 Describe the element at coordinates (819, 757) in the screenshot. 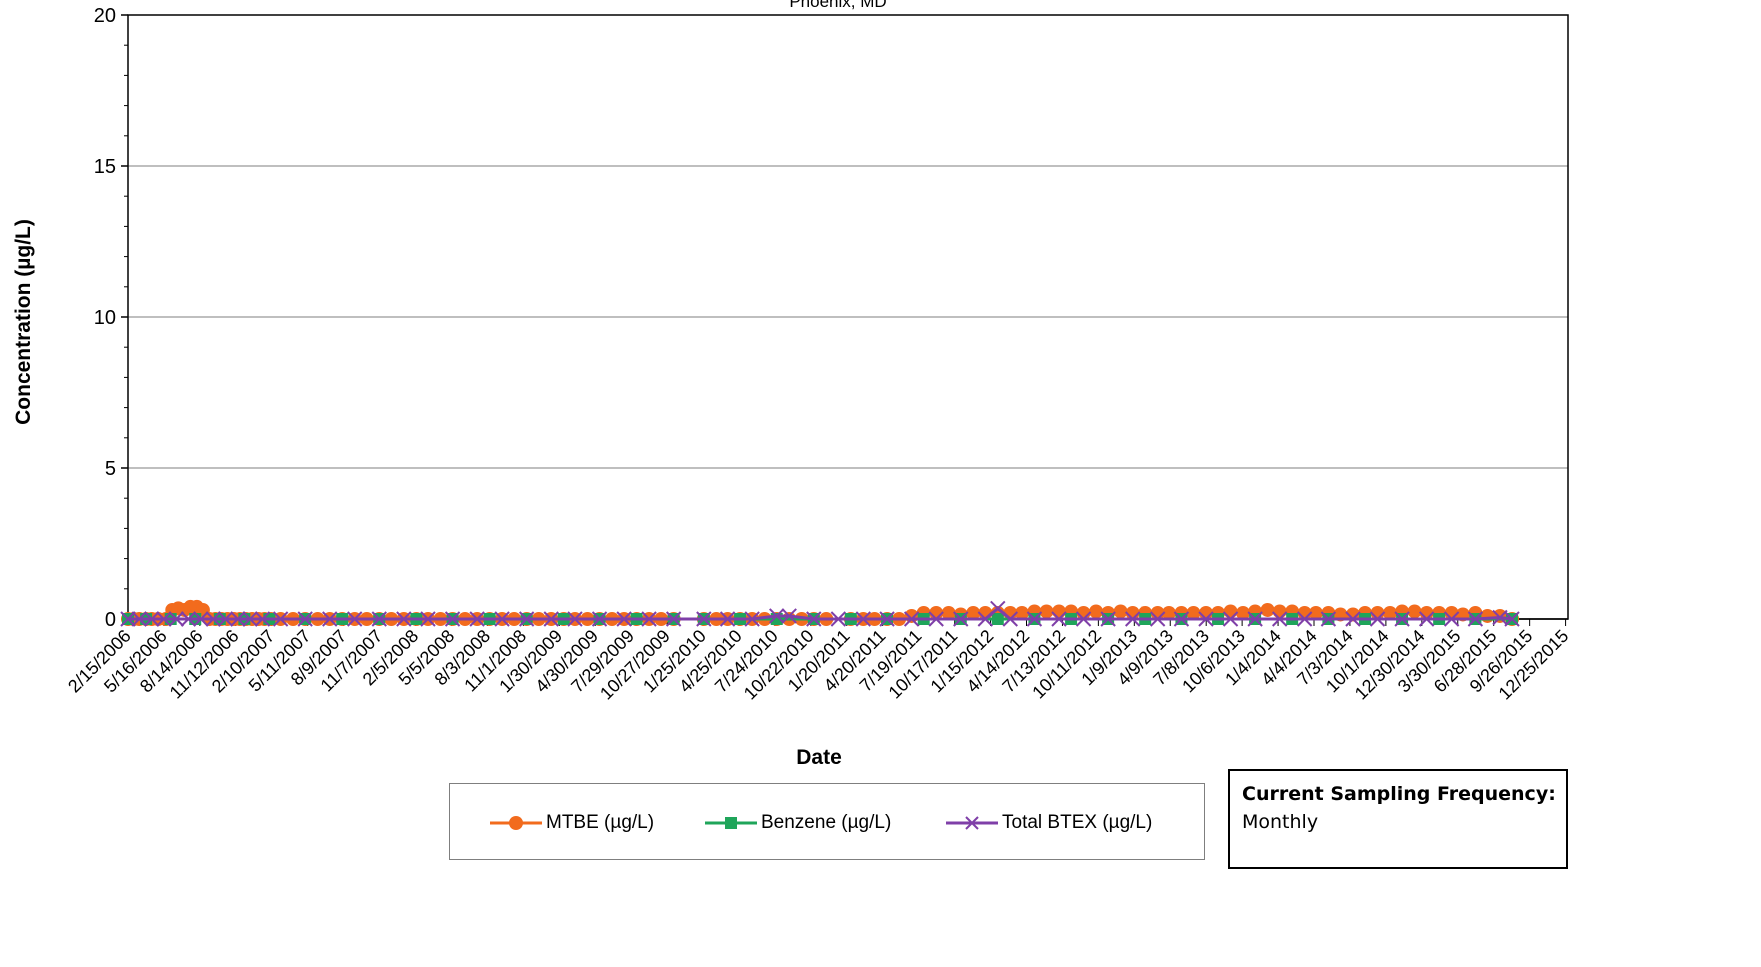

I see `x-axis-title: Date` at that location.